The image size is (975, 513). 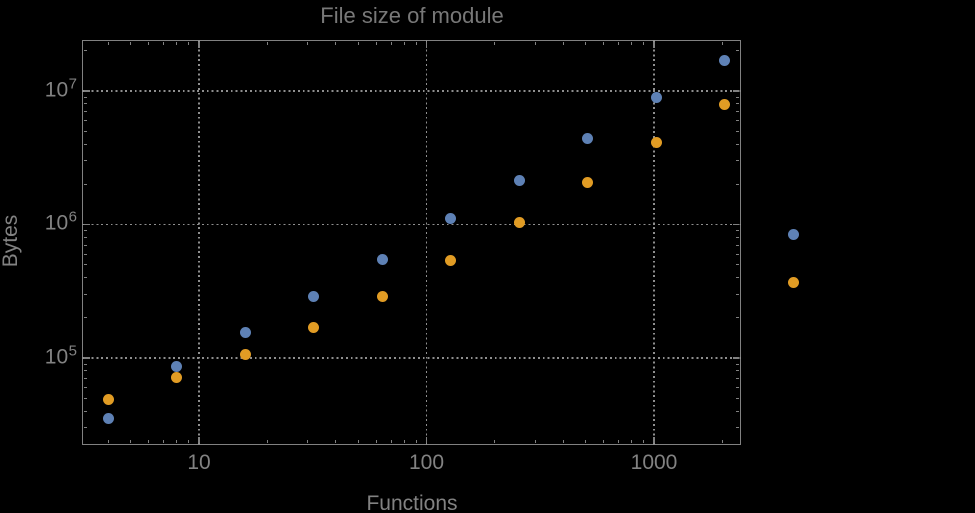 What do you see at coordinates (11, 241) in the screenshot?
I see `y-axis-title: Bytes` at bounding box center [11, 241].